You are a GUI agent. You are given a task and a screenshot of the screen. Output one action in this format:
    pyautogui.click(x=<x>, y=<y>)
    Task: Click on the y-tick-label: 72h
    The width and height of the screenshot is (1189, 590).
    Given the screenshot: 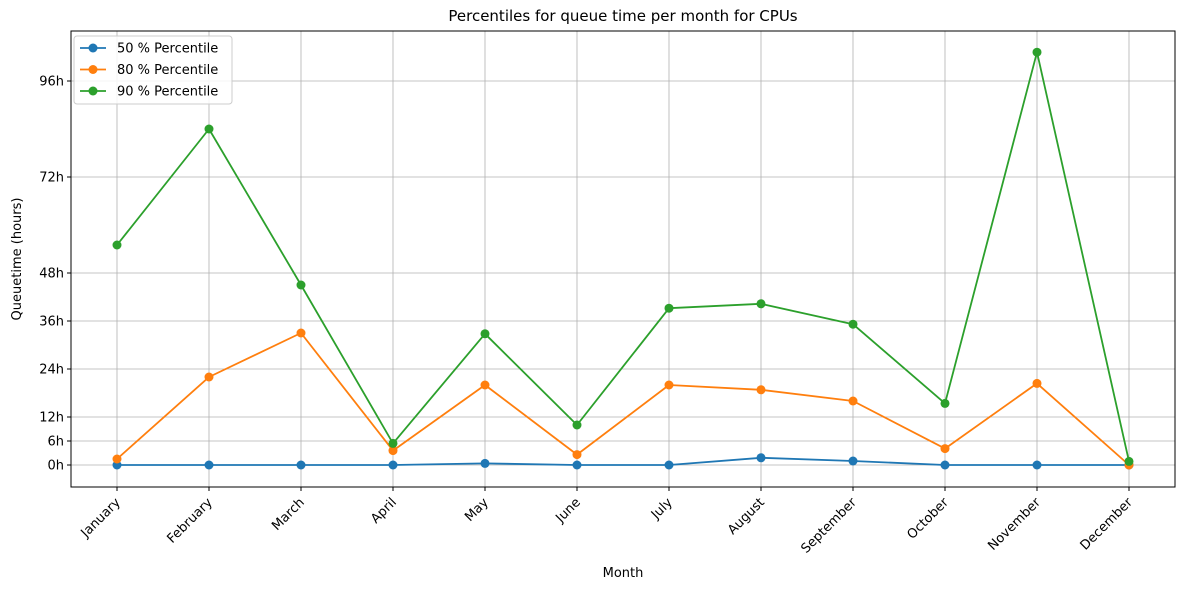 What is the action you would take?
    pyautogui.click(x=51, y=178)
    